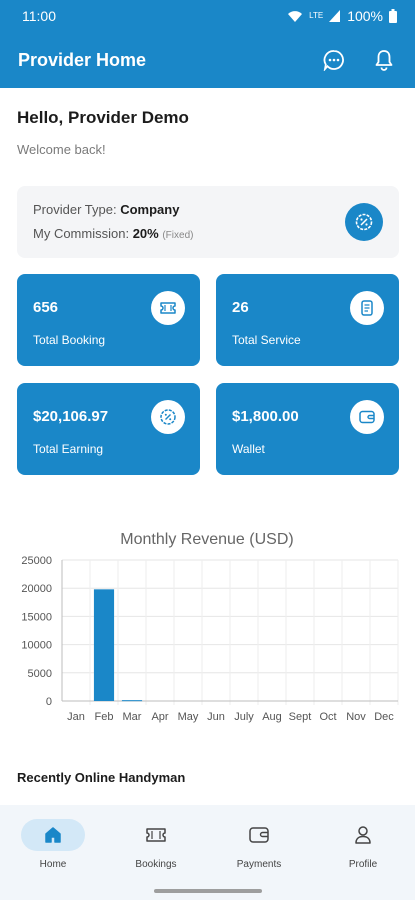  Describe the element at coordinates (132, 717) in the screenshot. I see `x-tick-label: Mar` at that location.